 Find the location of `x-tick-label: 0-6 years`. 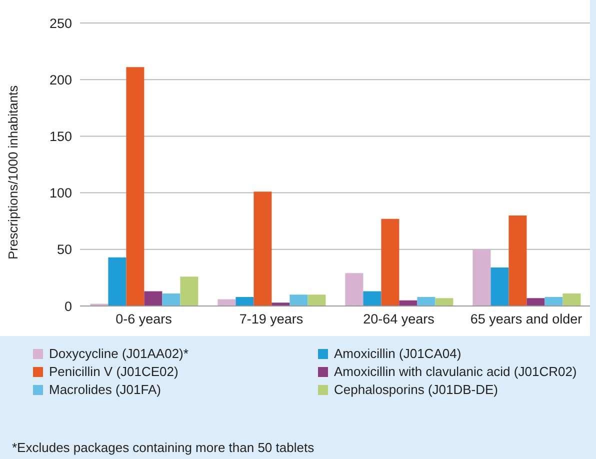

x-tick-label: 0-6 years is located at coordinates (144, 319).